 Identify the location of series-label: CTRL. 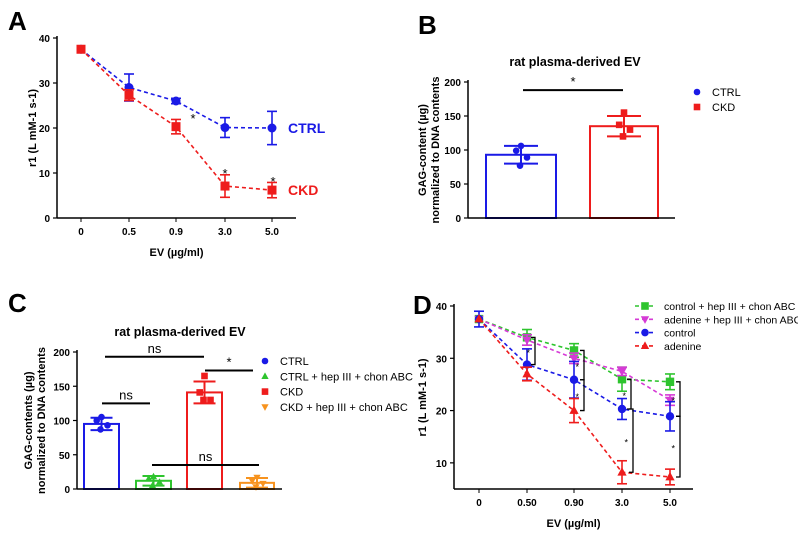
(307, 128).